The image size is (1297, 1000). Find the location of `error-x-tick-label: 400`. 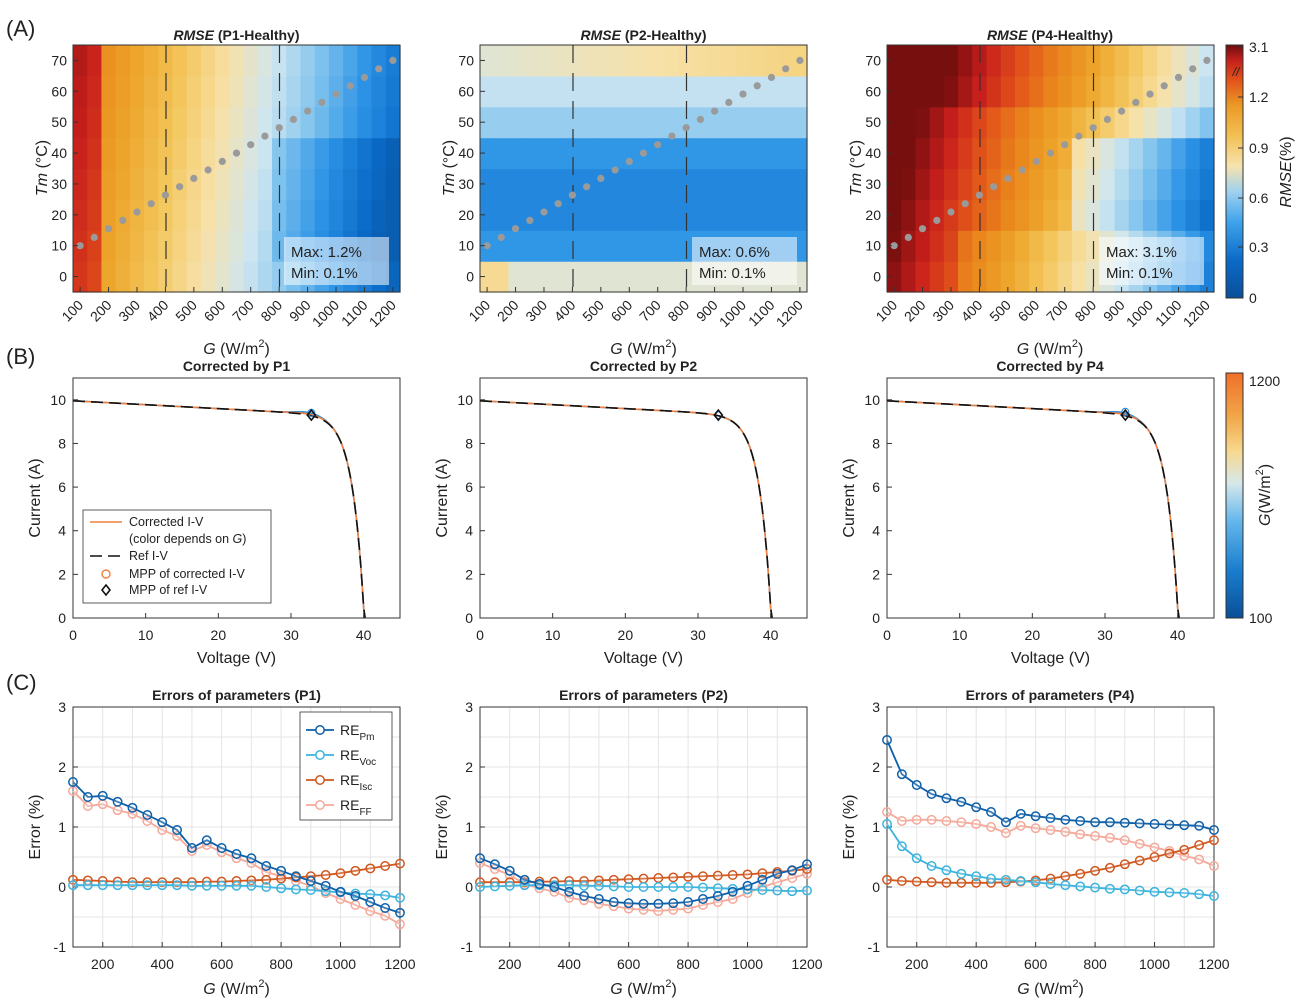

error-x-tick-label: 400 is located at coordinates (163, 964).